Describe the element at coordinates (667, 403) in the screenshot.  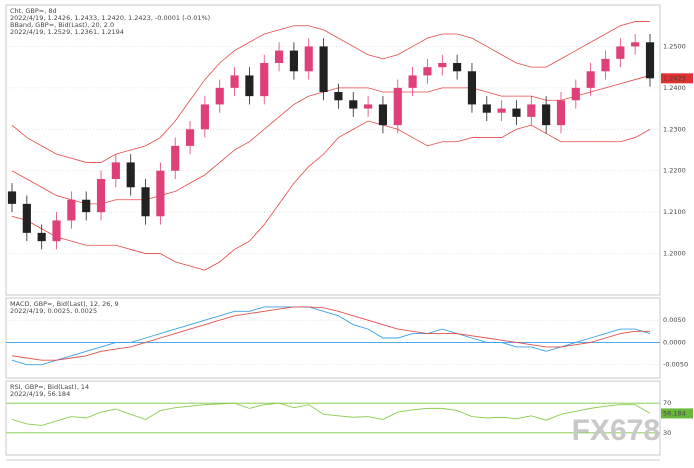
I see `y-tick-label: 70` at that location.